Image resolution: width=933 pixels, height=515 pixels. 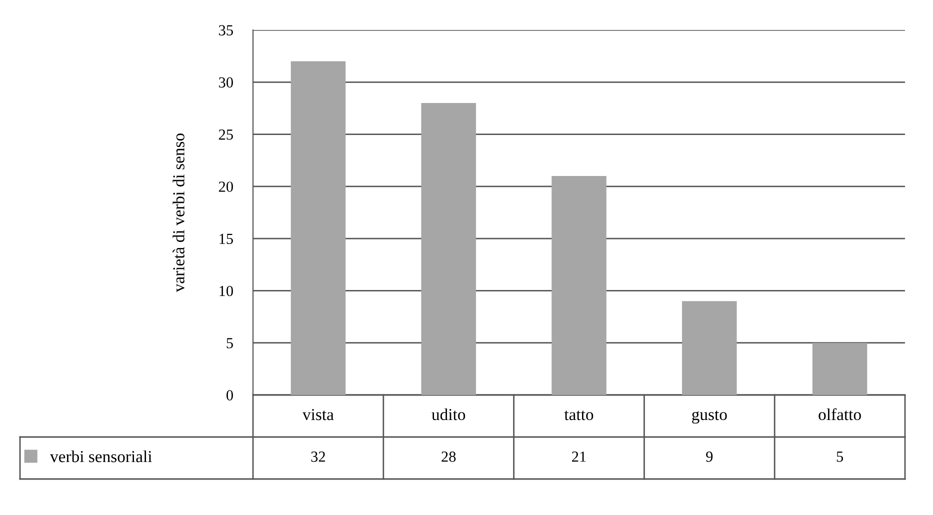 I want to click on y-axis-title: varietà di verbi di senso, so click(x=178, y=213).